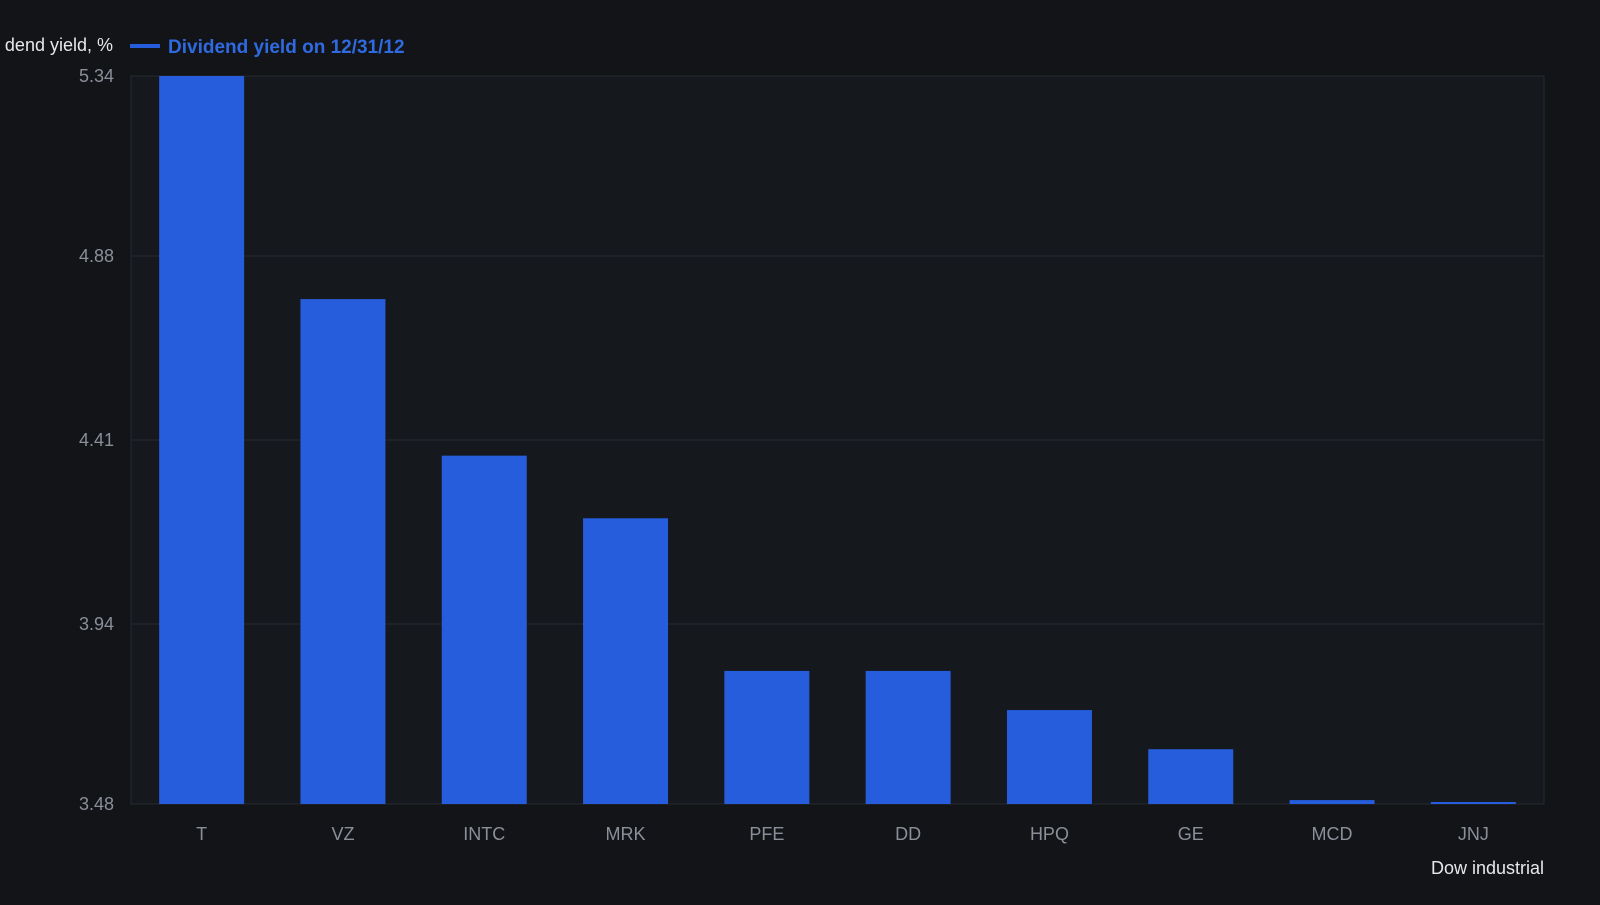 This screenshot has width=1600, height=905. I want to click on bar-mrk, so click(626, 661).